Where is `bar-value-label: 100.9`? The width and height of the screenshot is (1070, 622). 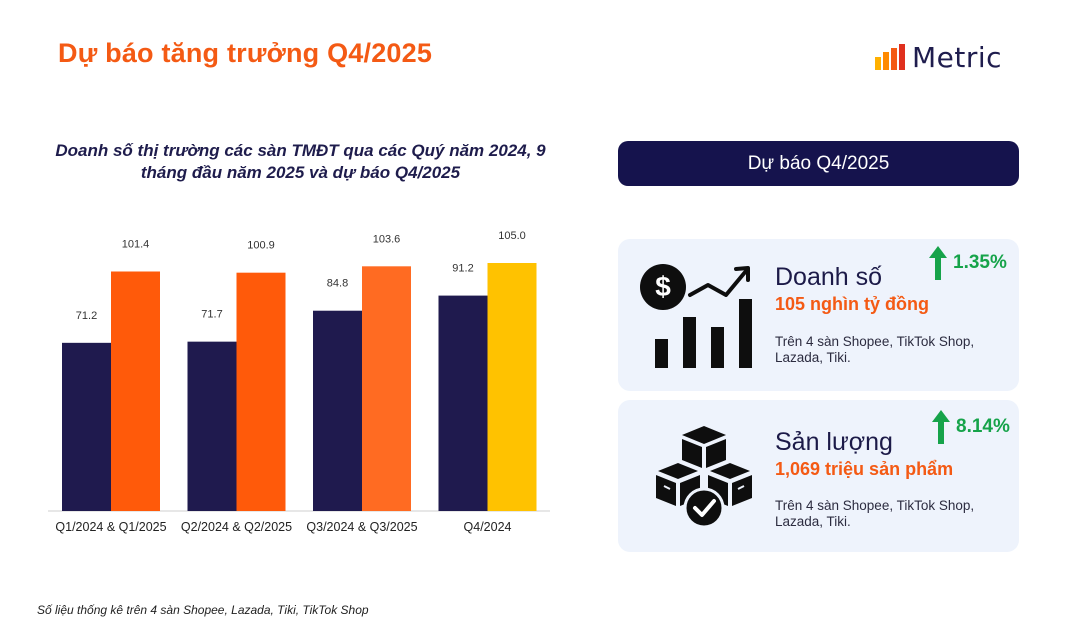
bar-value-label: 100.9 is located at coordinates (261, 246).